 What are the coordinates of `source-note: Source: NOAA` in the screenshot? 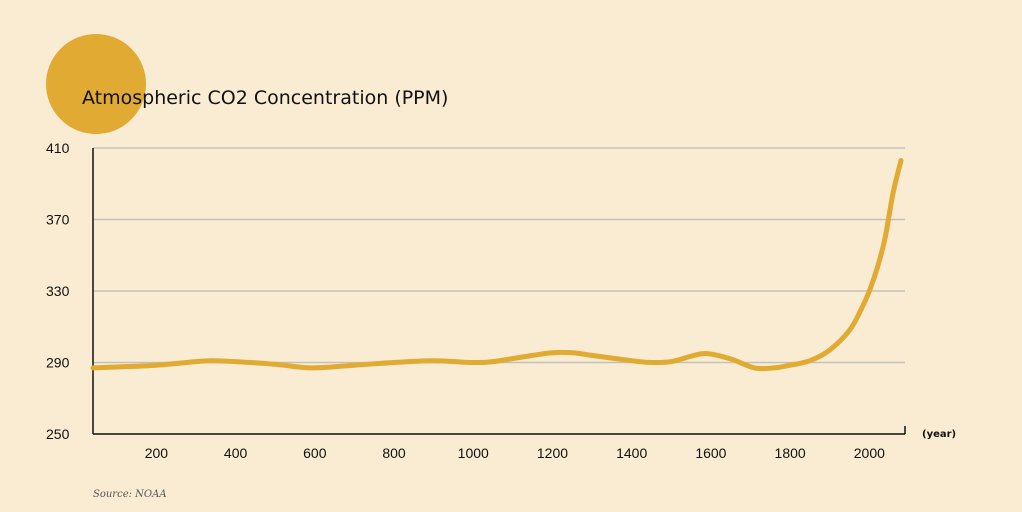 It's located at (130, 494).